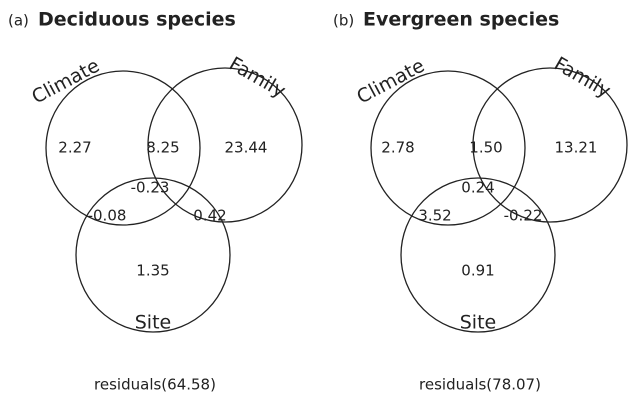  Describe the element at coordinates (477, 271) in the screenshot. I see `region-value: 0.91` at that location.